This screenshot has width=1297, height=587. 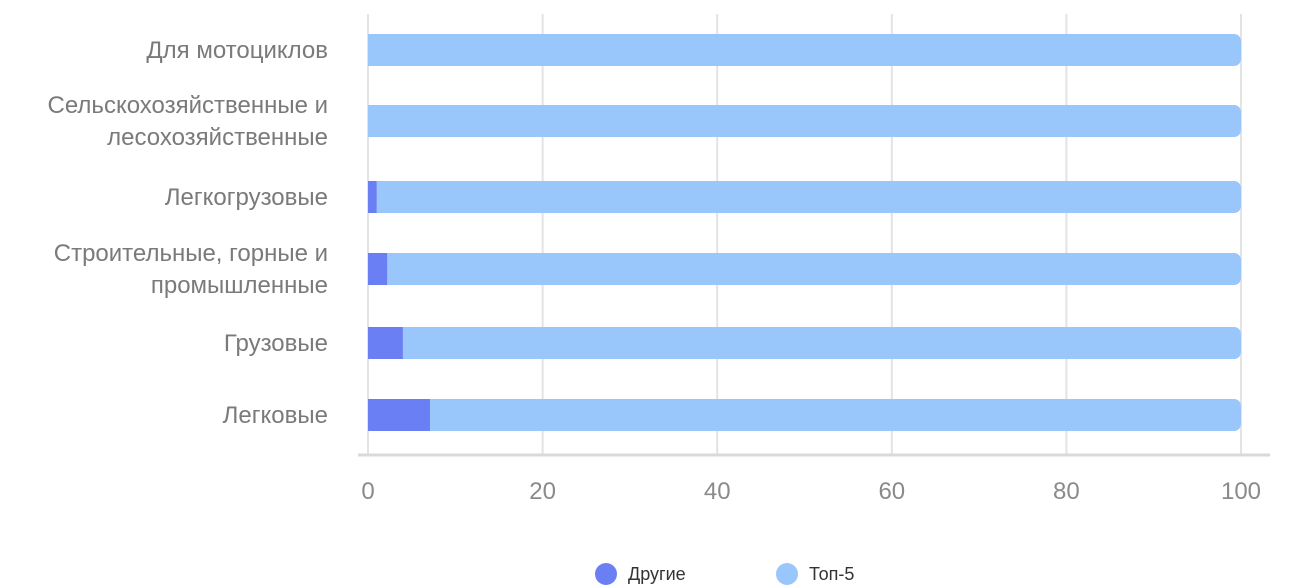 What do you see at coordinates (191, 269) in the screenshot?
I see `category-label: Строительные, горные и промышленные` at bounding box center [191, 269].